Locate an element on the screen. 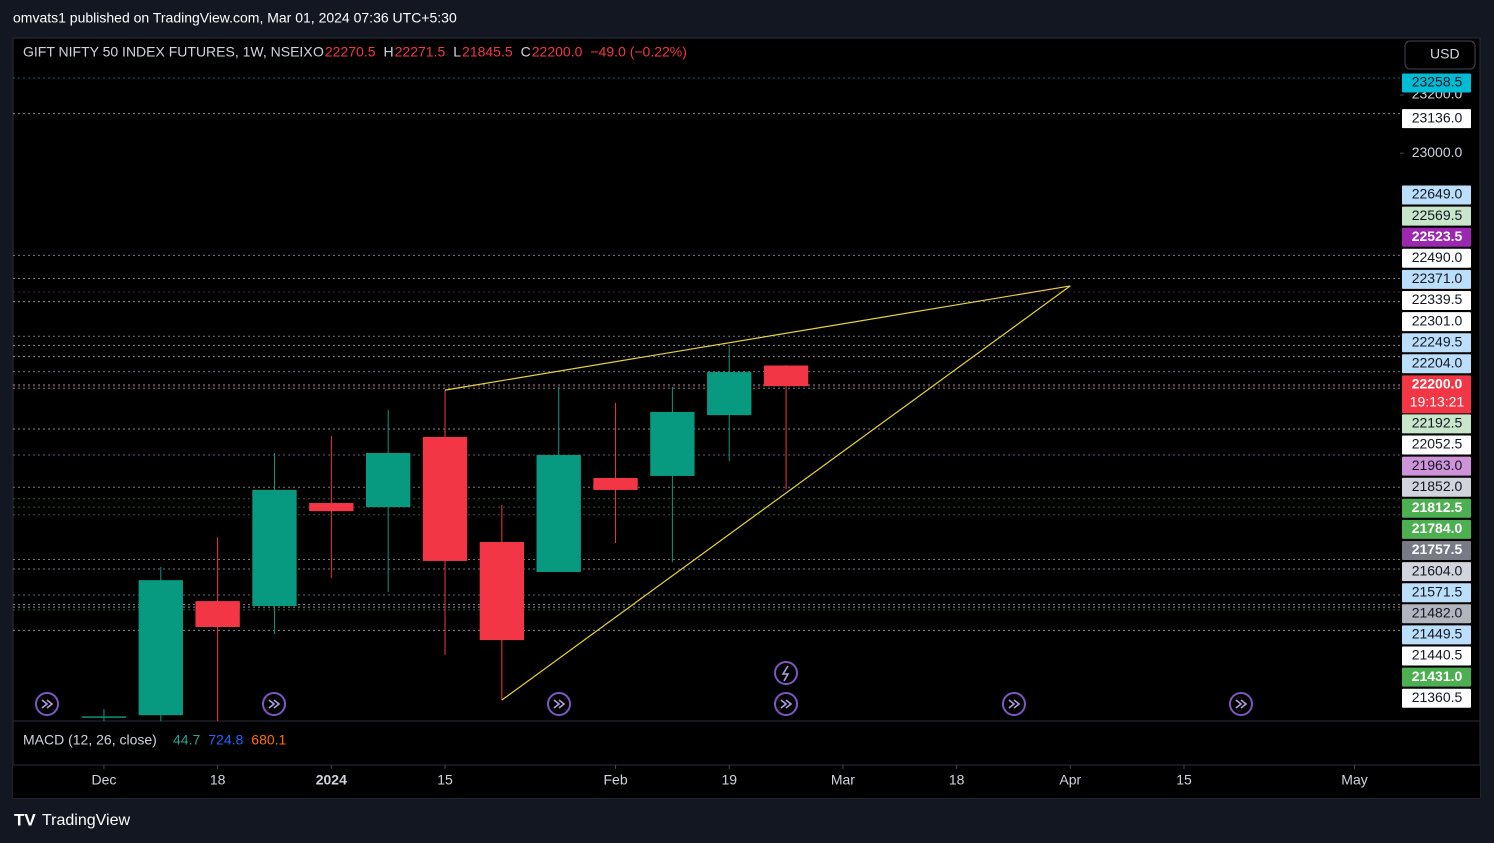 The height and width of the screenshot is (843, 1494). level-label: 21604.0 is located at coordinates (1437, 570).